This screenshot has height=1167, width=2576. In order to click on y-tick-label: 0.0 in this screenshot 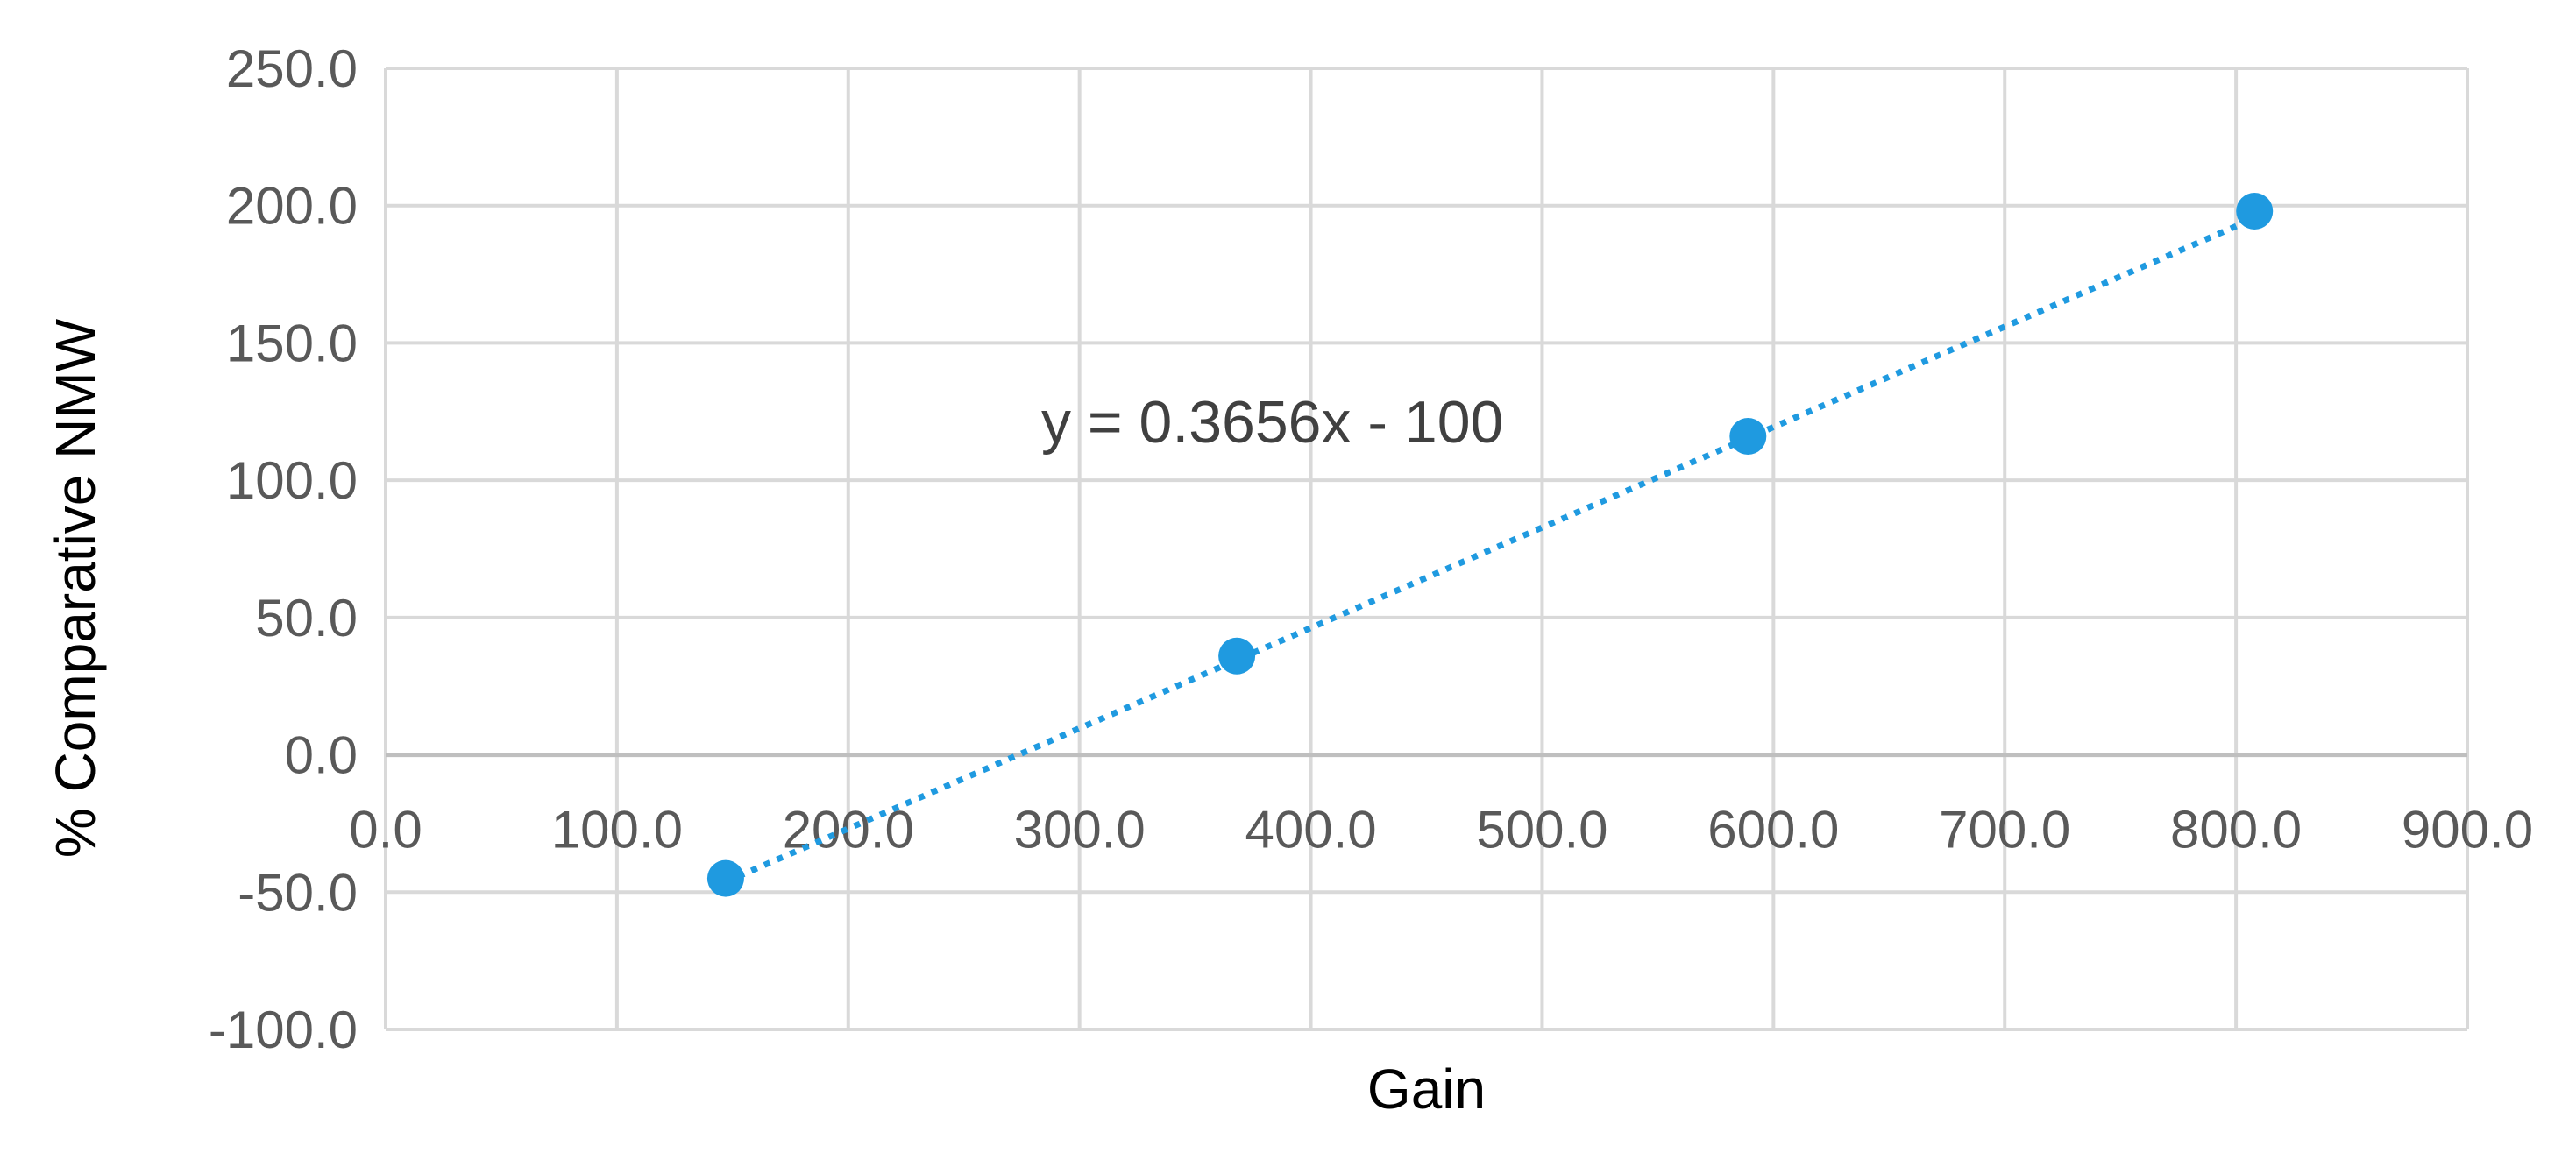, I will do `click(321, 755)`.